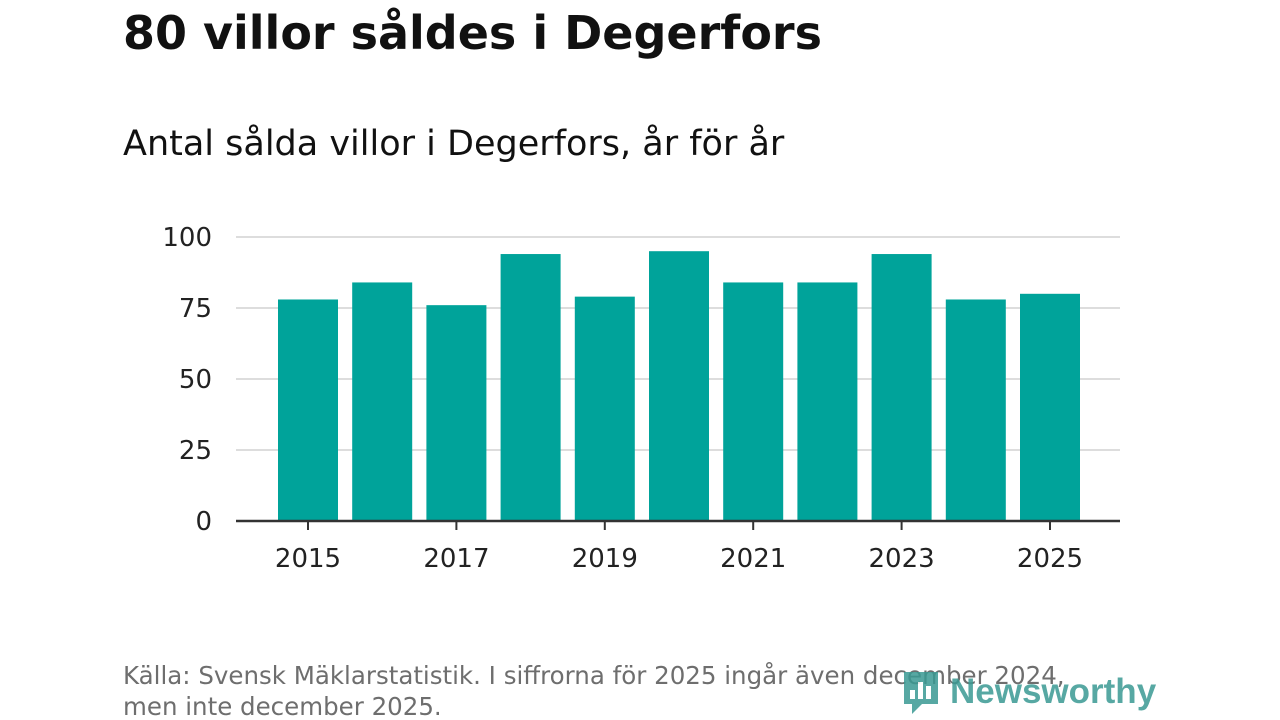 The height and width of the screenshot is (720, 1280). I want to click on newsworthy-logo: Newsworthy, so click(1028, 692).